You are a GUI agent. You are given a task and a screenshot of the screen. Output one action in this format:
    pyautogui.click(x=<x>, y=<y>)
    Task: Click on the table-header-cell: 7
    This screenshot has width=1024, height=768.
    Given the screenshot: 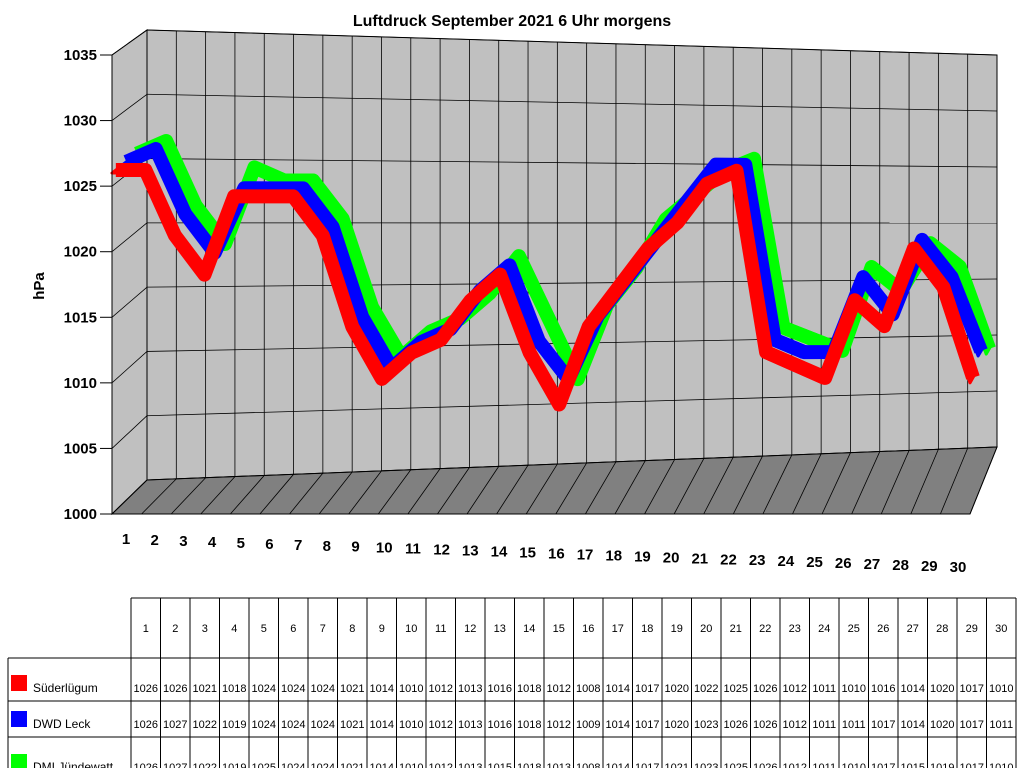 What is the action you would take?
    pyautogui.click(x=323, y=629)
    